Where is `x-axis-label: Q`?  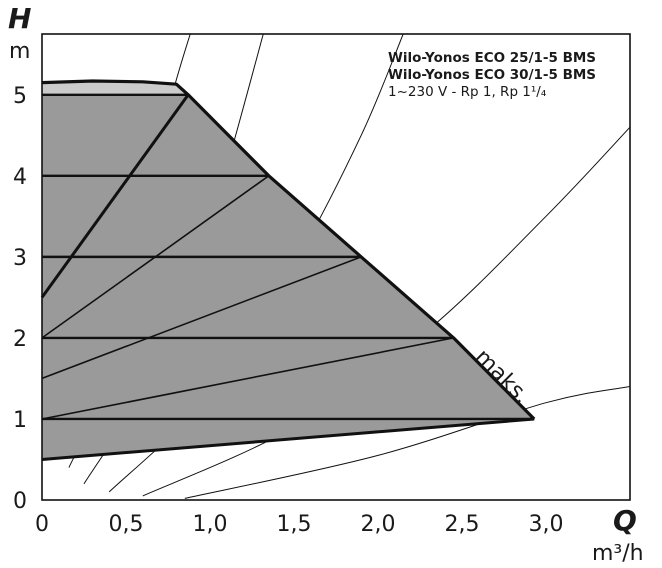 x-axis-label: Q is located at coordinates (625, 520).